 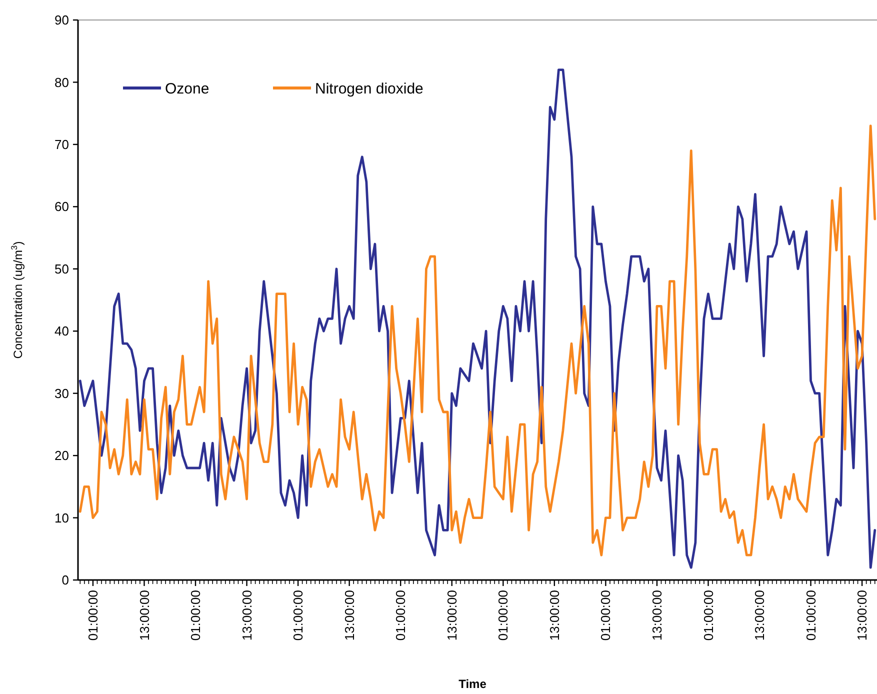 I want to click on y-tick-label: 0, so click(x=65, y=580).